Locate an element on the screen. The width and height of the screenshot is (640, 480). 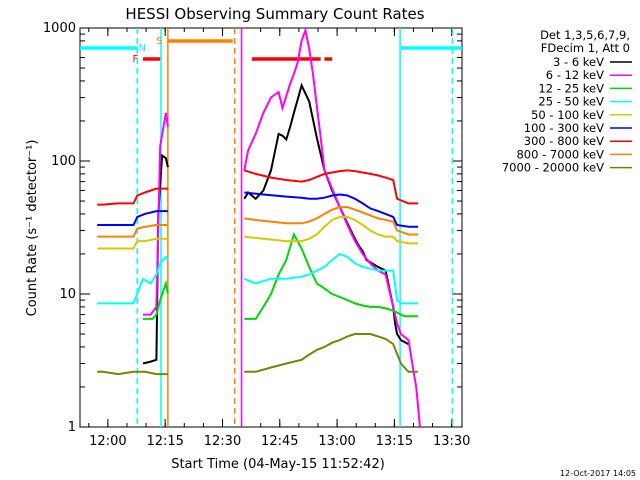
legend-label: 7000 - 20000 keV is located at coordinates (553, 168).